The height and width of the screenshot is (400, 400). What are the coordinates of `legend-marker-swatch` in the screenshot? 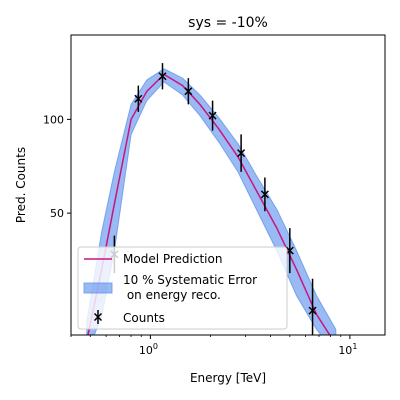 It's located at (98, 317).